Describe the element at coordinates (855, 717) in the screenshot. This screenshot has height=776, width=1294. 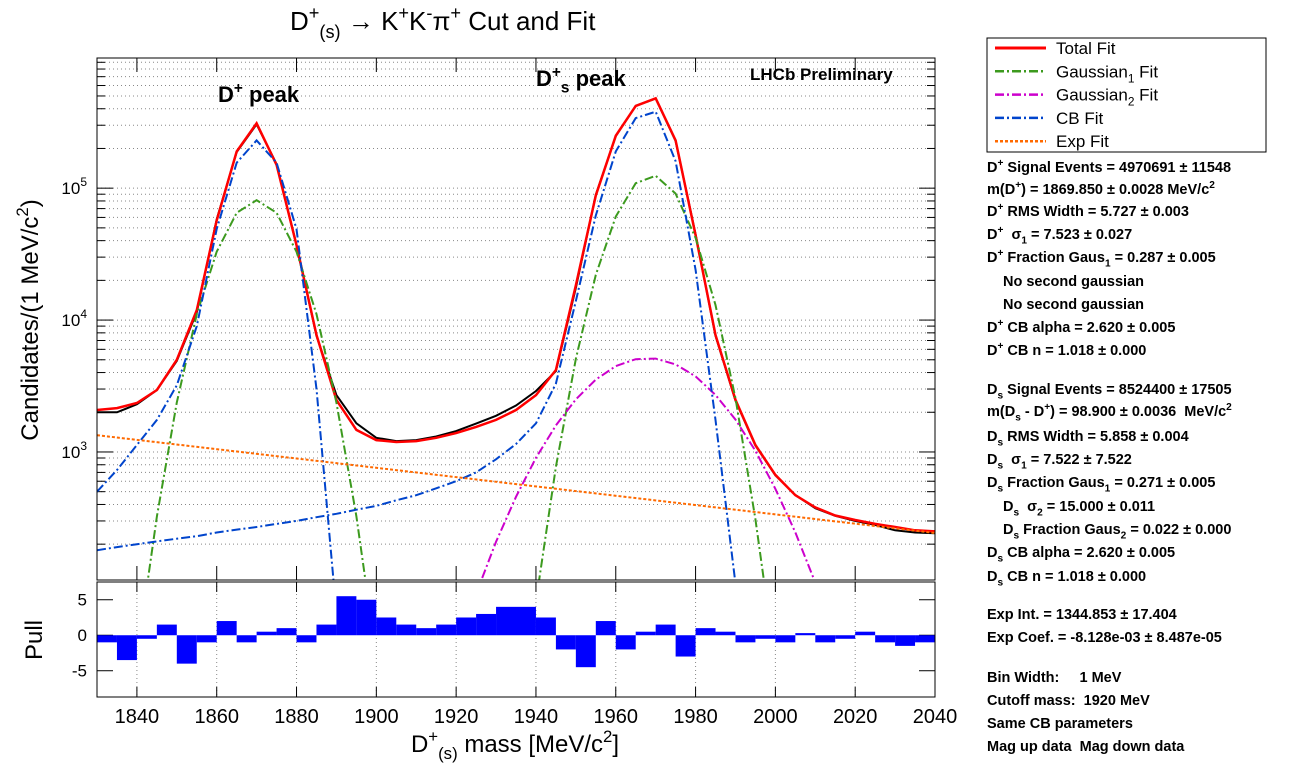
I see `x-tick-label: 2020` at that location.